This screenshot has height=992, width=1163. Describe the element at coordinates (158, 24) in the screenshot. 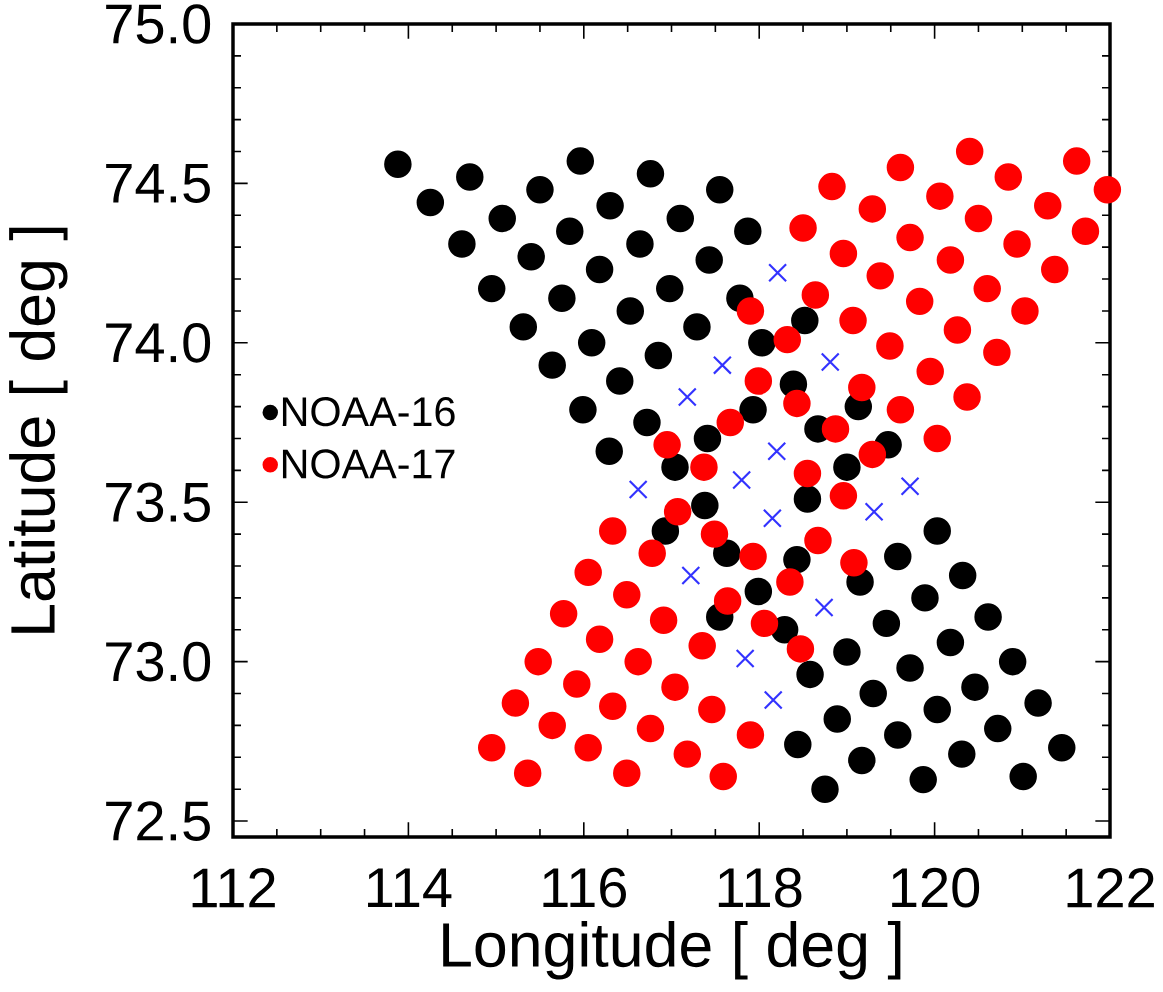

I see `y-tick-label: 75.0` at that location.